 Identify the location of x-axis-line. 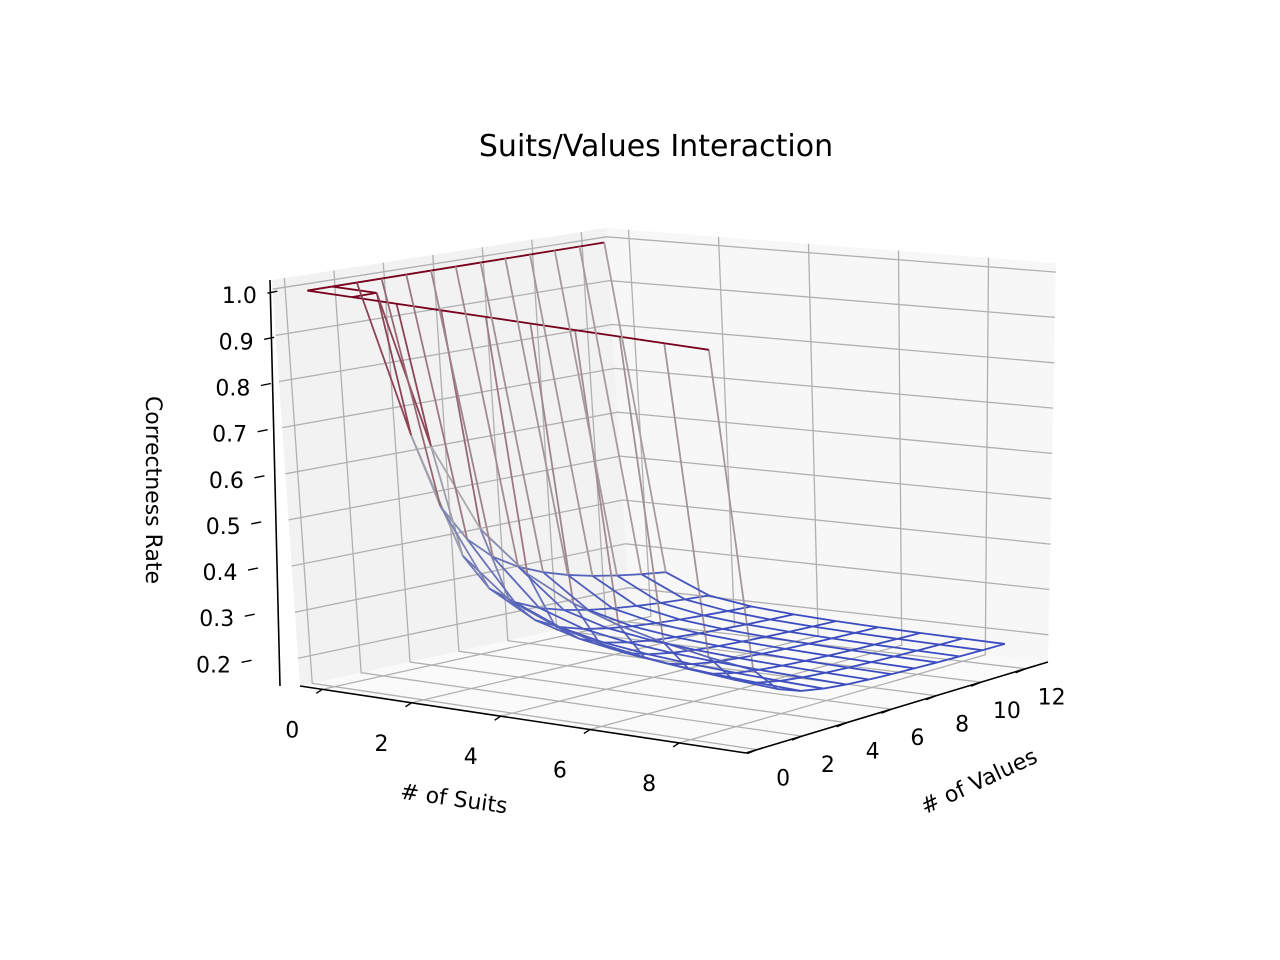
(523, 719).